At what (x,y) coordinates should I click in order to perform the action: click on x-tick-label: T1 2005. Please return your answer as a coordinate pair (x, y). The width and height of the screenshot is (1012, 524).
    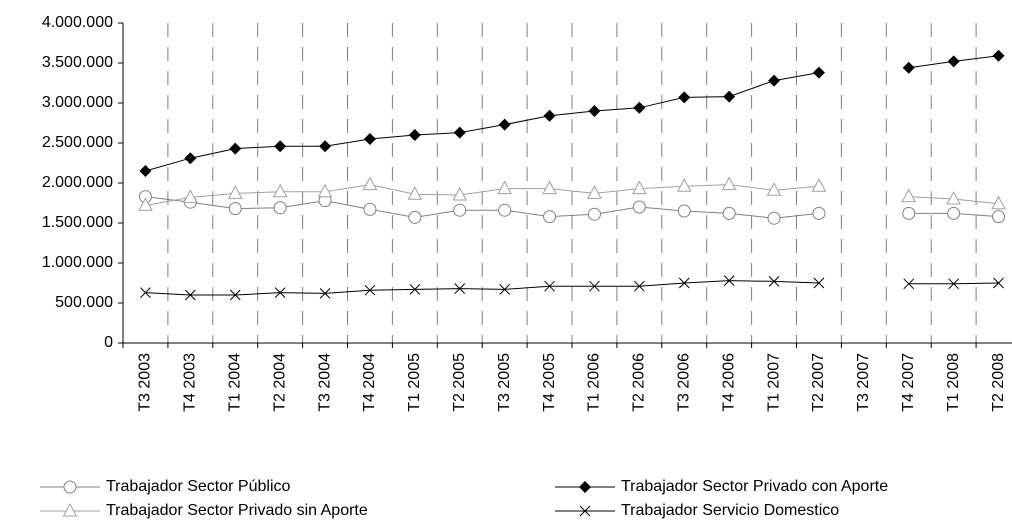
    Looking at the image, I should click on (414, 382).